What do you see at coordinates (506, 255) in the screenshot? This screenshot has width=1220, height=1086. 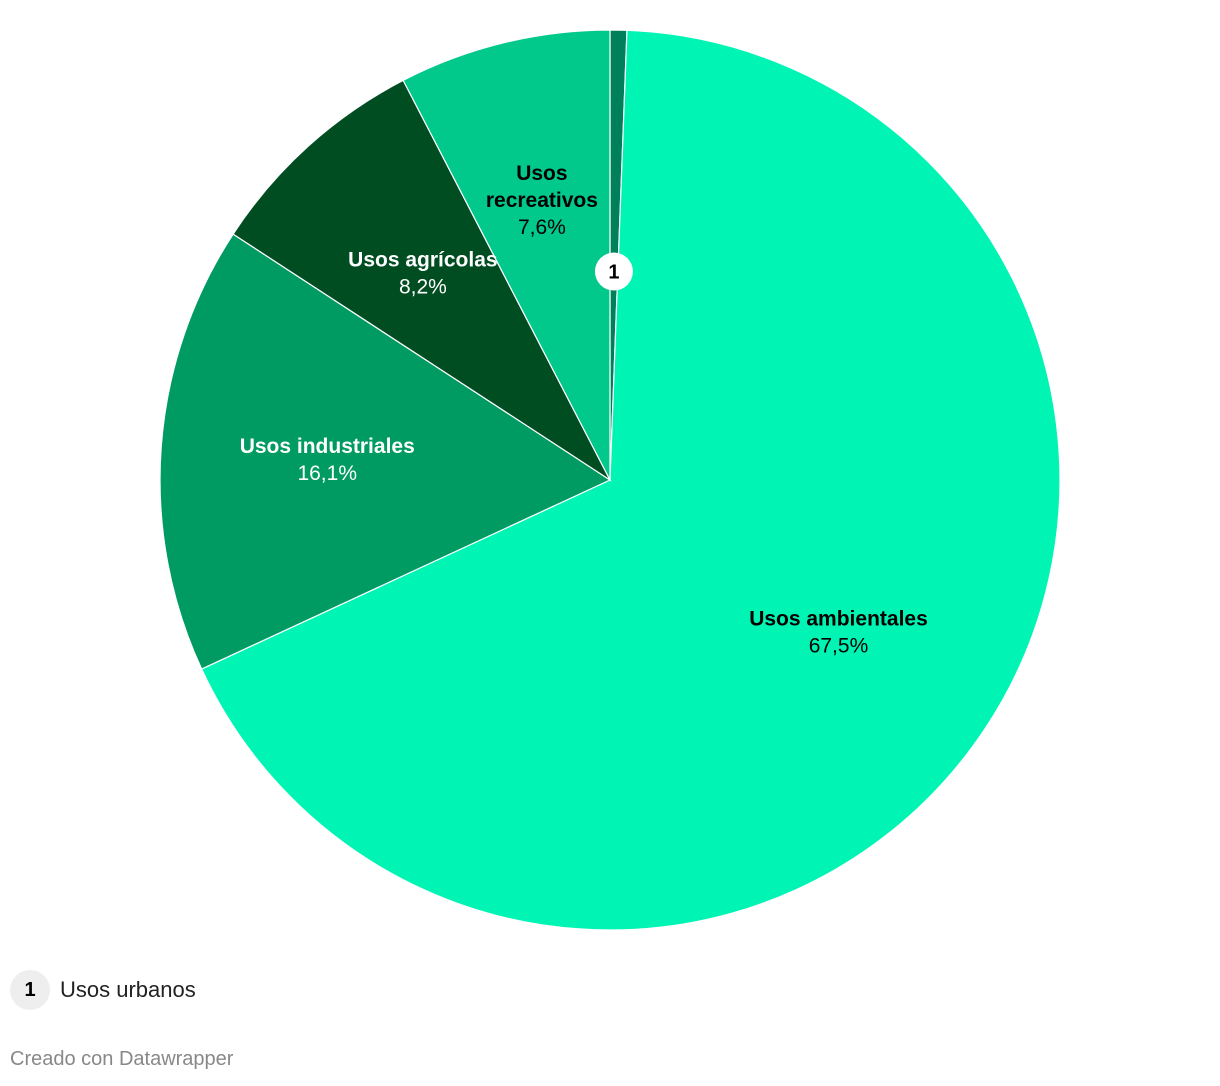 I see `pie-slice-recreativos` at bounding box center [506, 255].